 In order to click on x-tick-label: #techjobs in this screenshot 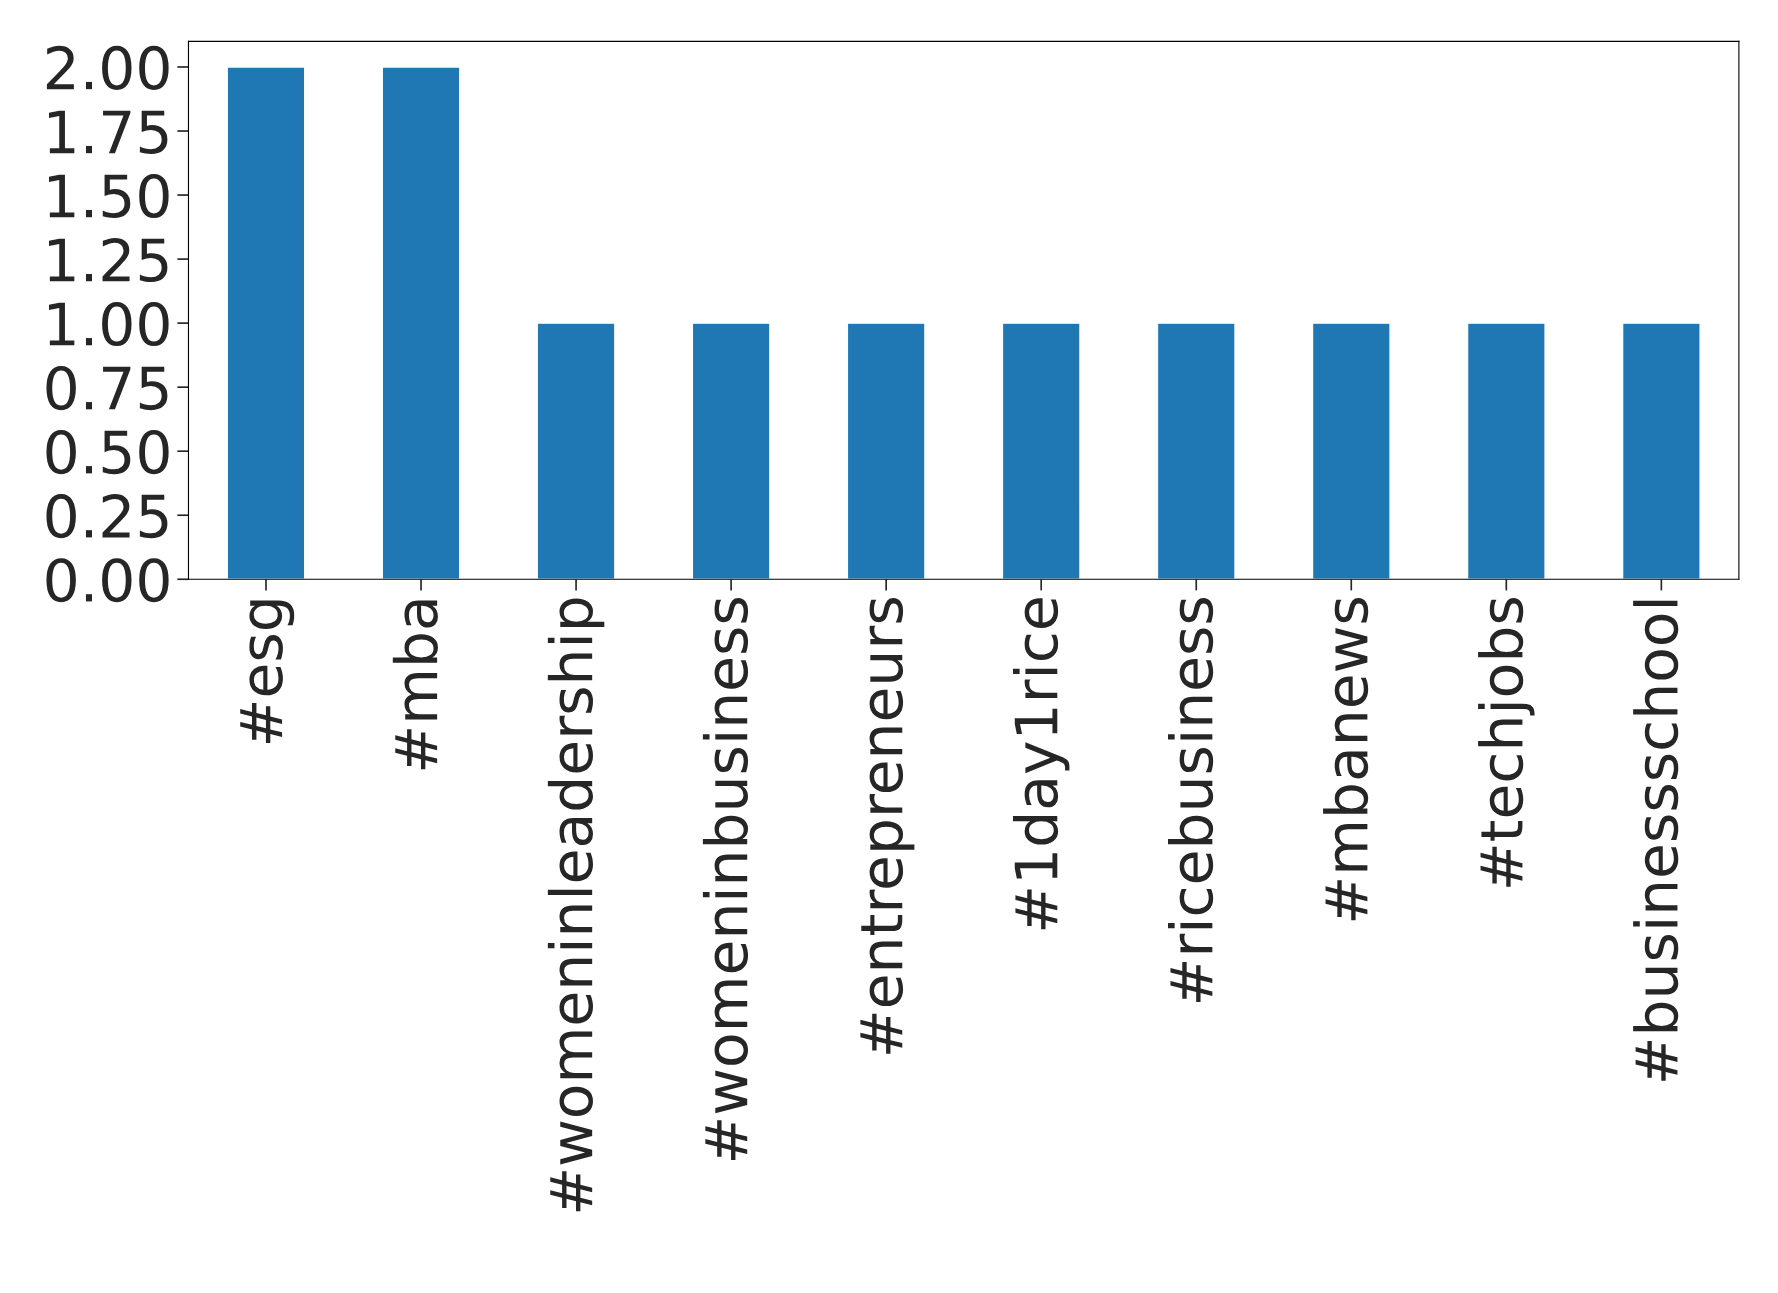, I will do `click(1506, 742)`.